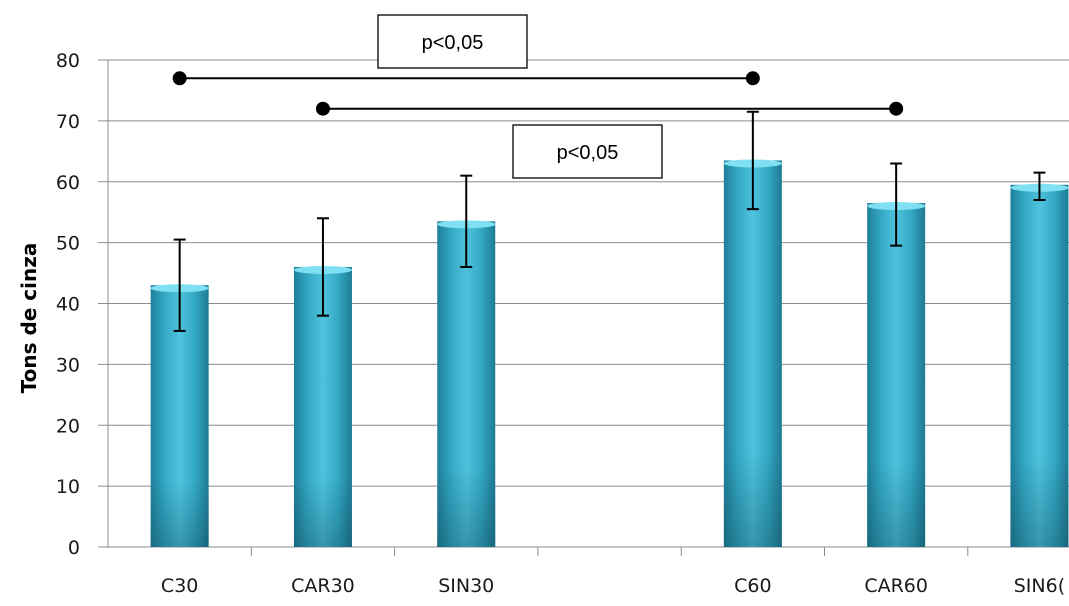  I want to click on x-category-label: C30, so click(179, 586).